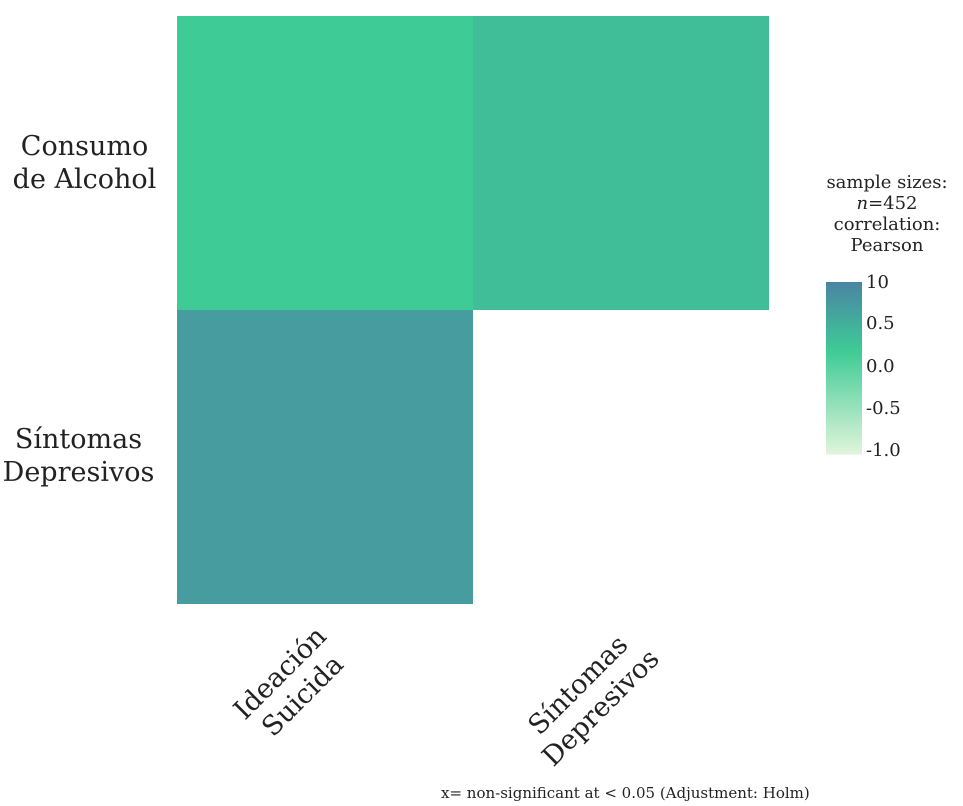  I want to click on row-label-line: Depresivos, so click(78, 472).